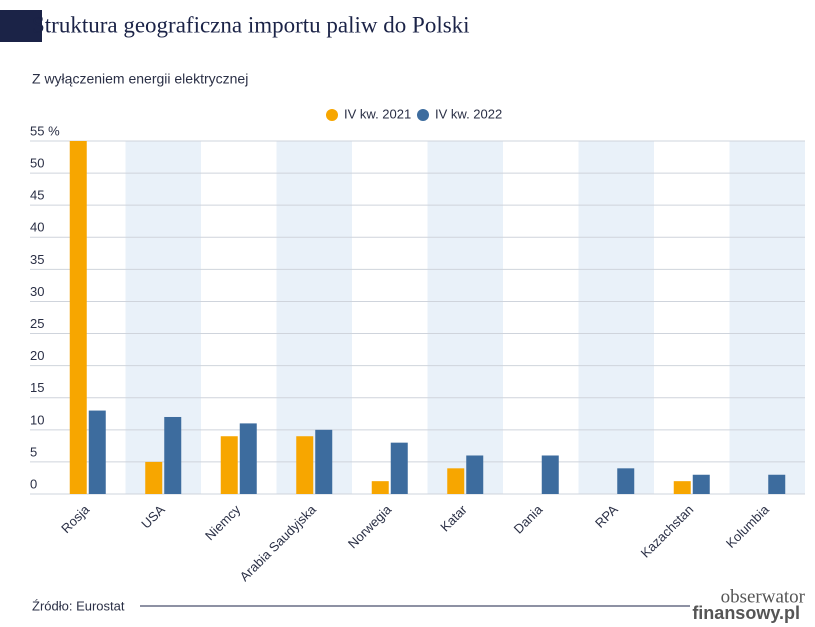 This screenshot has width=815, height=627. What do you see at coordinates (377, 113) in the screenshot?
I see `legend-label: IV kw. 2021` at bounding box center [377, 113].